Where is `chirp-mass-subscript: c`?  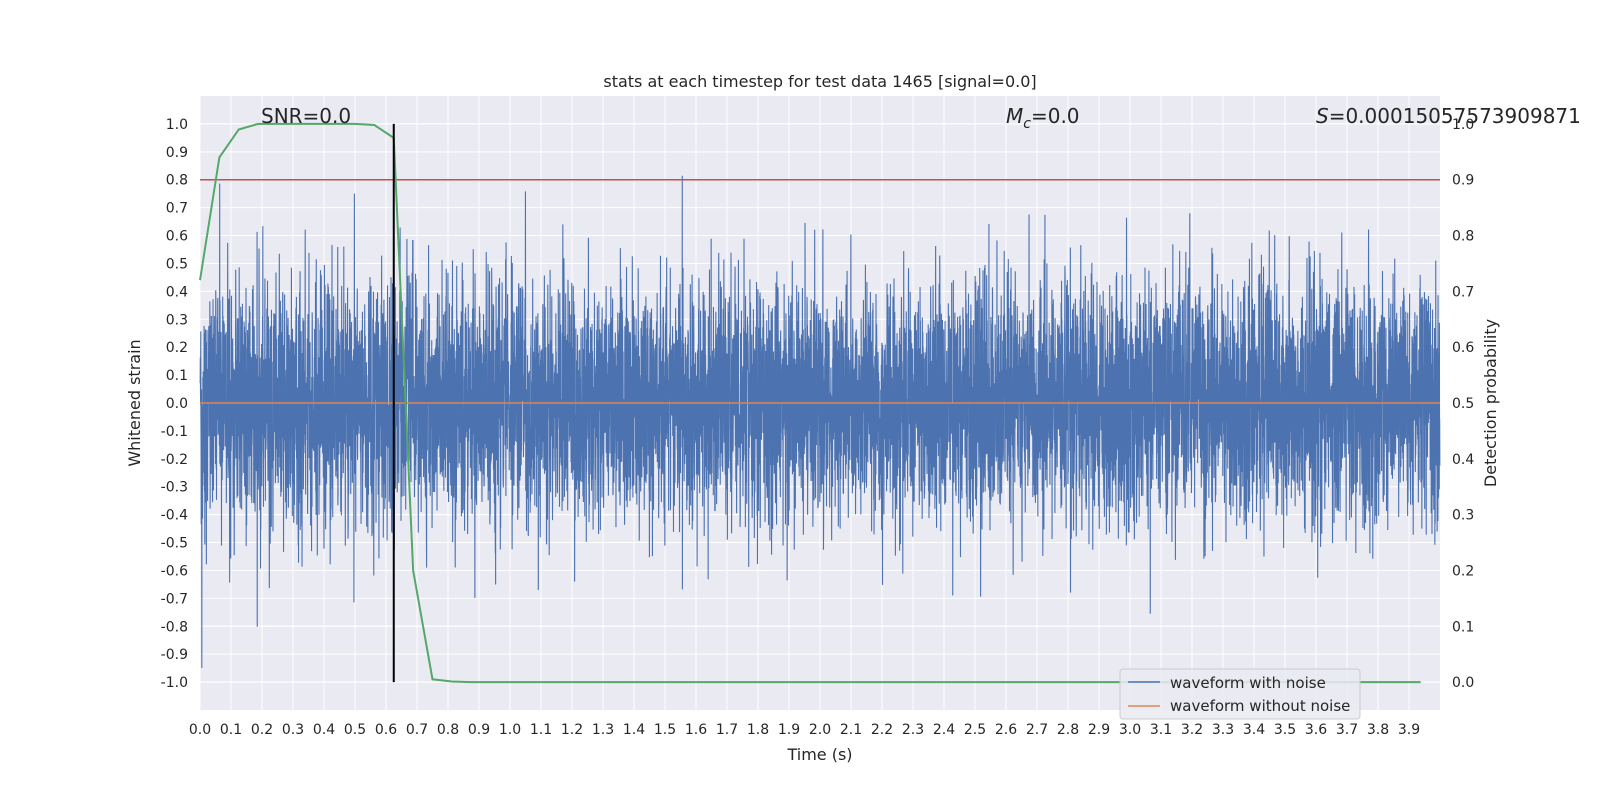 chirp-mass-subscript: c is located at coordinates (1027, 124).